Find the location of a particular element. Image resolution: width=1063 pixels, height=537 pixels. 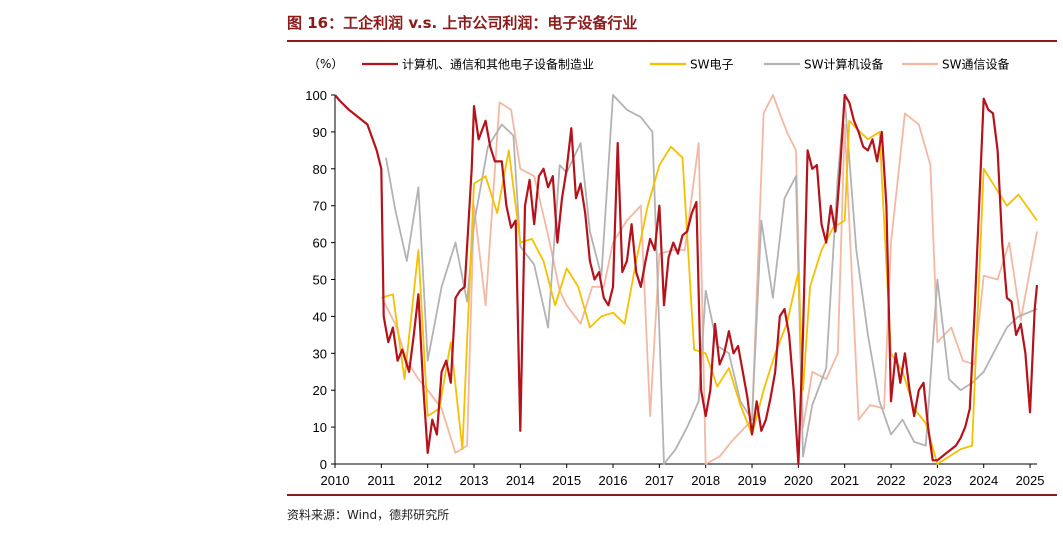

legend-label: SW电子 is located at coordinates (711, 65).